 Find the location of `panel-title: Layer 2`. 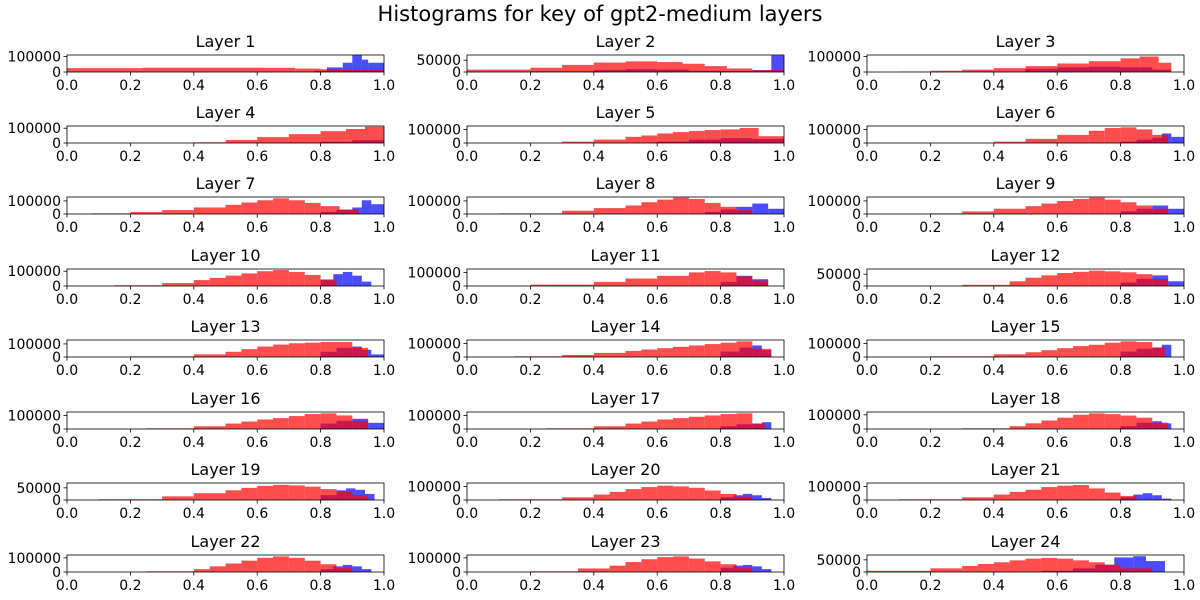

panel-title: Layer 2 is located at coordinates (626, 41).